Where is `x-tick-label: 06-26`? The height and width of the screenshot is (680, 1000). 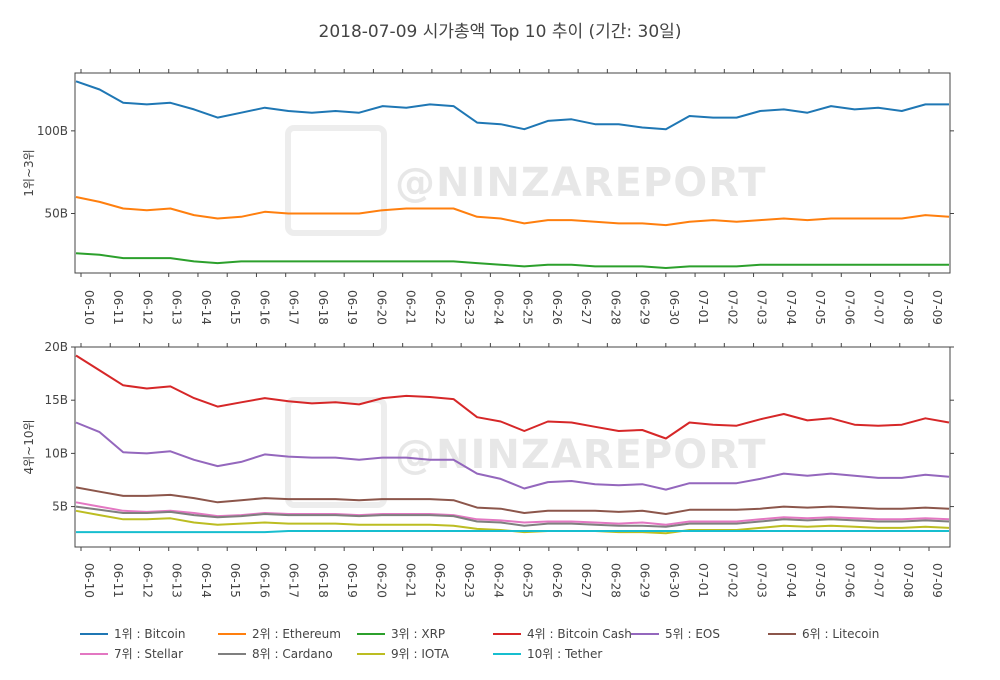
x-tick-label: 06-26 is located at coordinates (557, 580).